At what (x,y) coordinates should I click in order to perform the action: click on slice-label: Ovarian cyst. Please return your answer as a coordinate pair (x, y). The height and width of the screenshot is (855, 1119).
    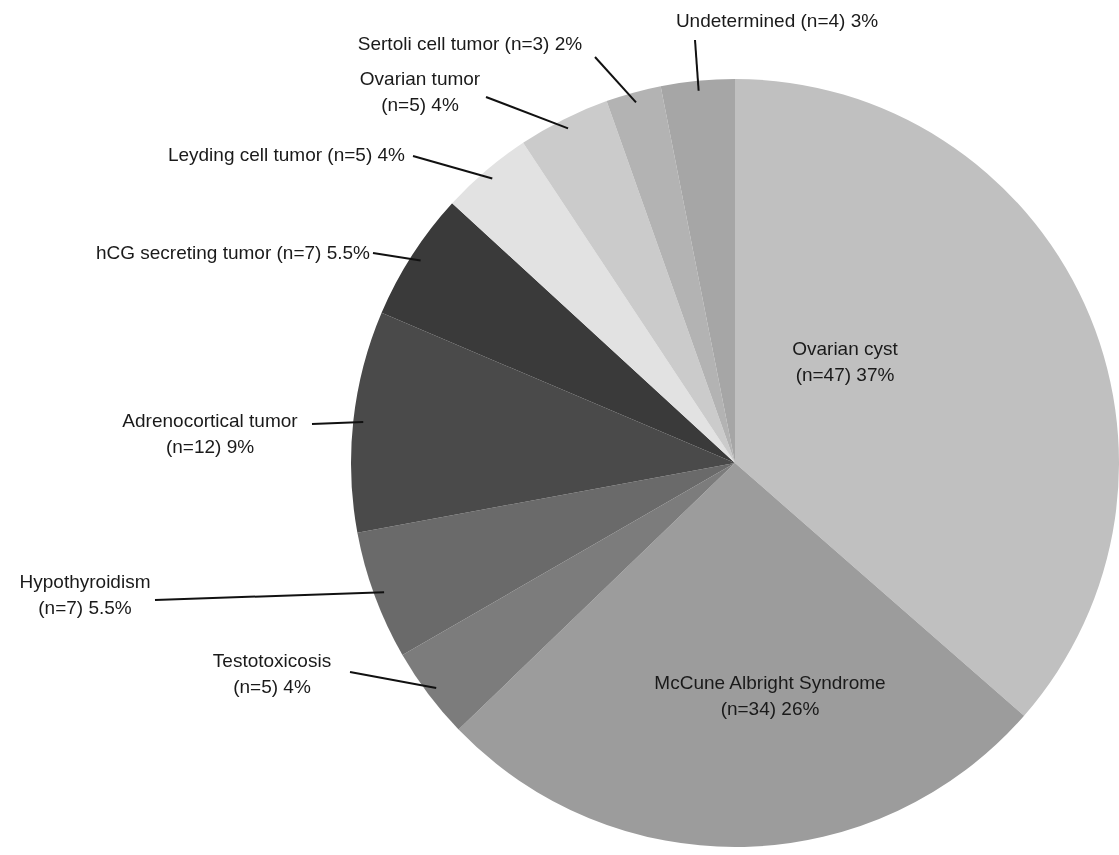
    Looking at the image, I should click on (845, 349).